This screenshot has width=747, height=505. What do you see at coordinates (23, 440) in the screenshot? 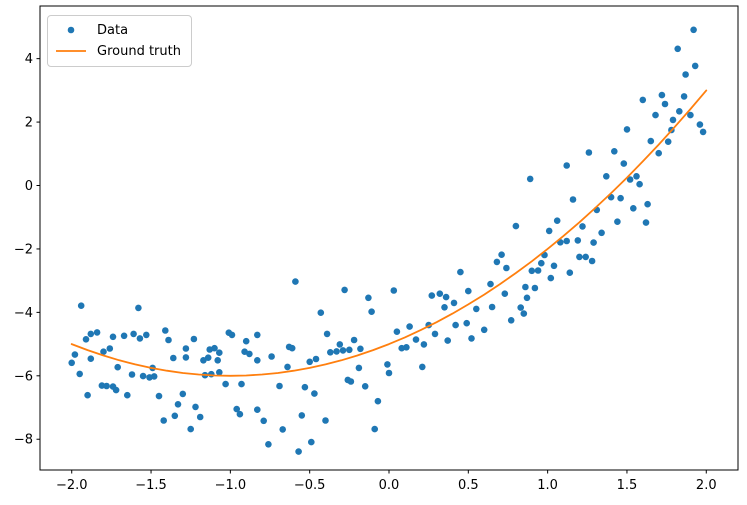
I see `y-tick-label: −8` at bounding box center [23, 440].